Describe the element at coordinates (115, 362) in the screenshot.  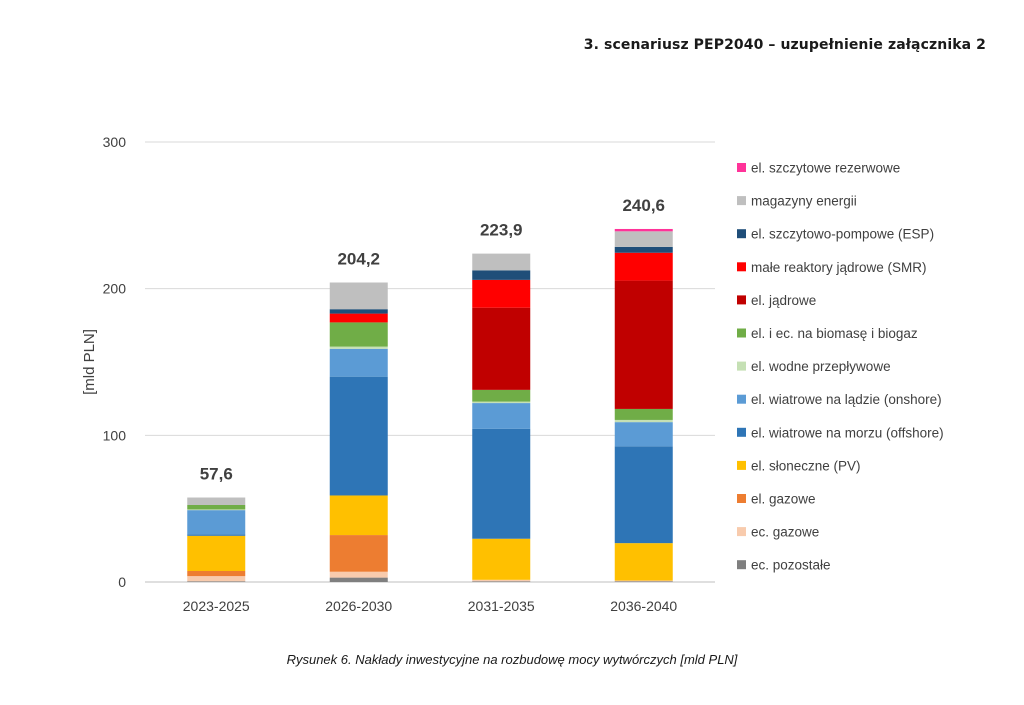
I see `y-tick-labels: 0 100 200 300` at that location.